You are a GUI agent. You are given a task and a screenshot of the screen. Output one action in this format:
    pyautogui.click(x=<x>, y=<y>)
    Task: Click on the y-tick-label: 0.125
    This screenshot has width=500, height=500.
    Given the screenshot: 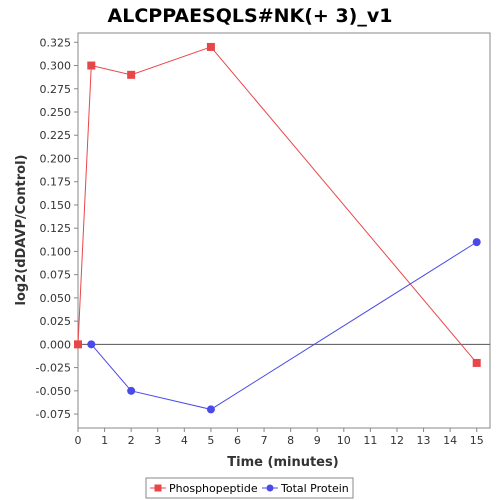 What is the action you would take?
    pyautogui.click(x=56, y=228)
    